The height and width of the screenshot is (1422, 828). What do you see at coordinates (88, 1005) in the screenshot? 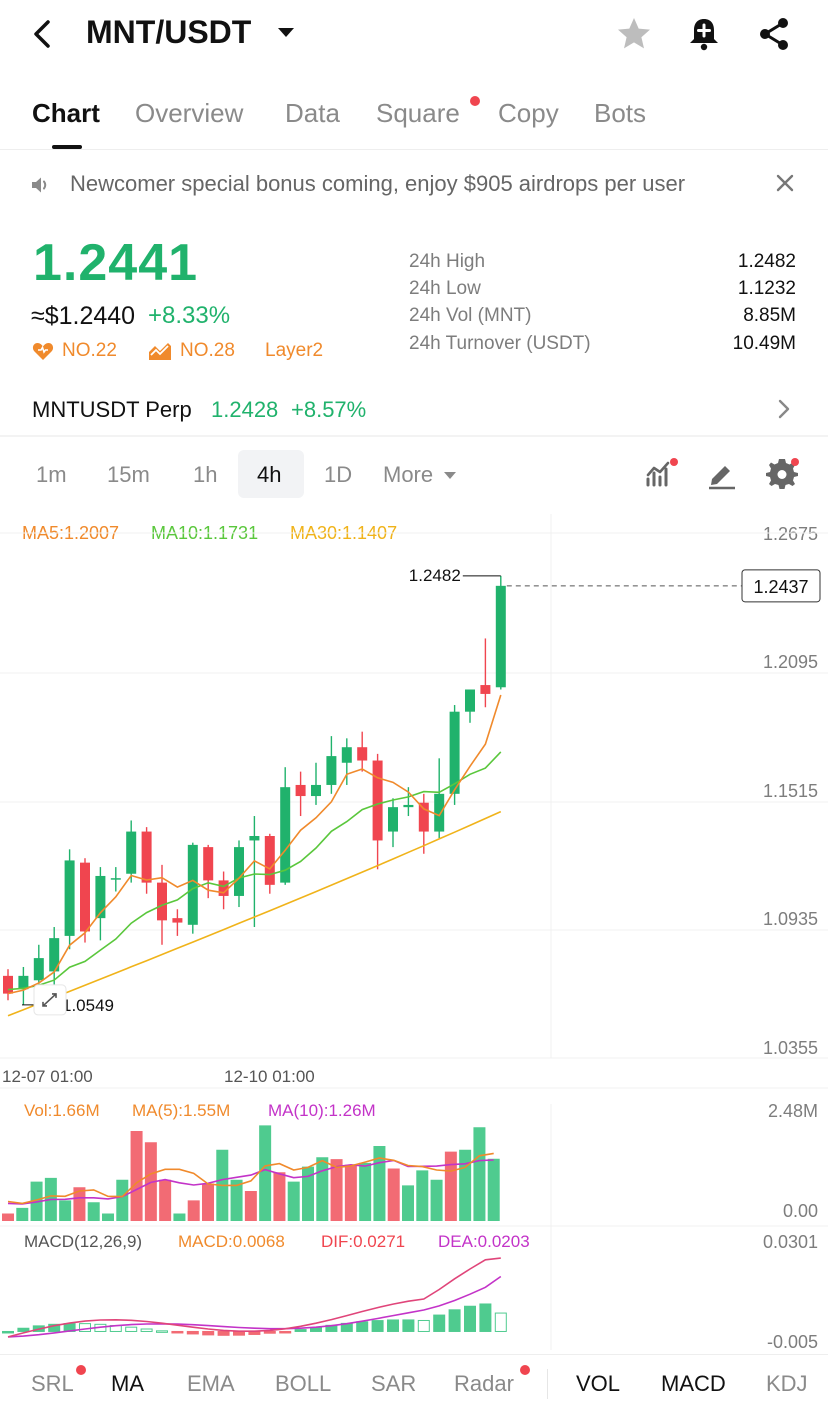
I see `low-marker-label: 1.0549` at bounding box center [88, 1005].